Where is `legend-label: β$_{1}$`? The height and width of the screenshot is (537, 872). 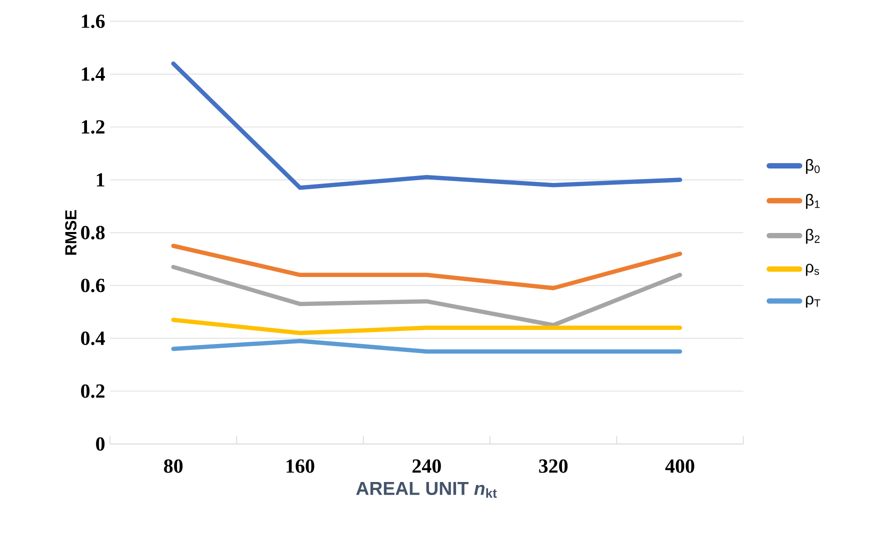
legend-label: β$_{1}$ is located at coordinates (813, 201).